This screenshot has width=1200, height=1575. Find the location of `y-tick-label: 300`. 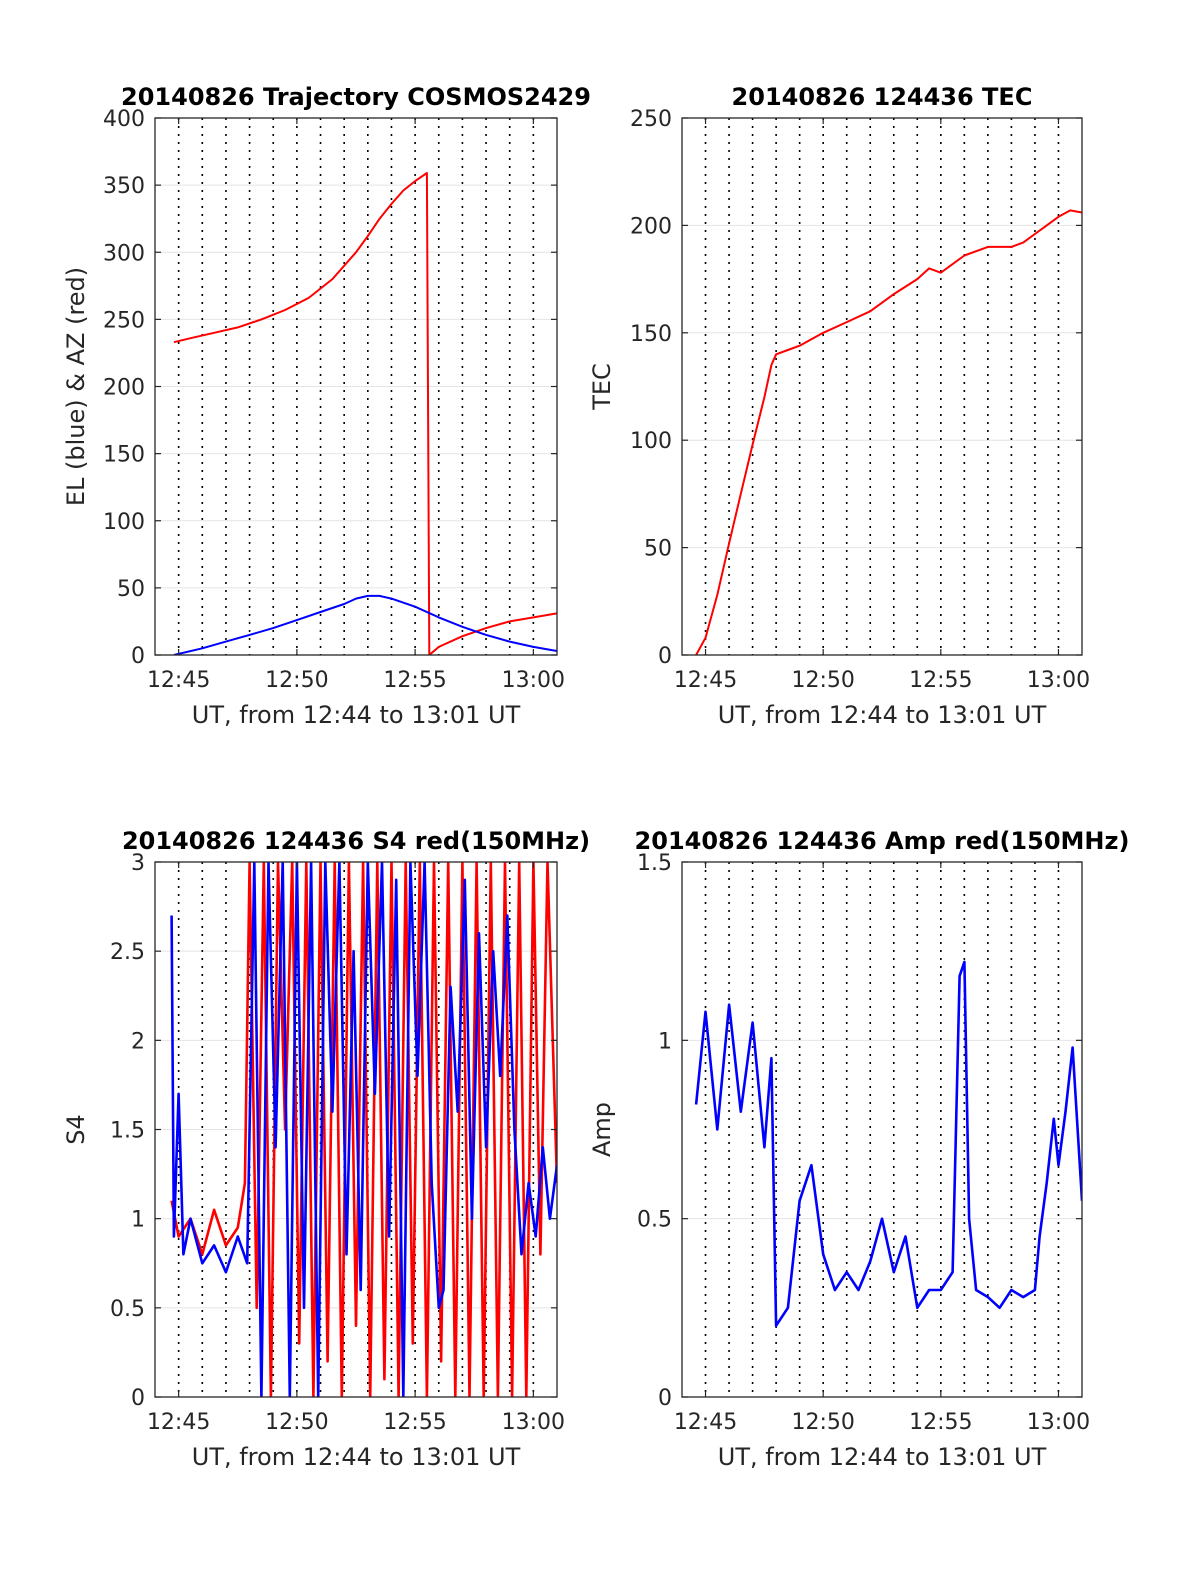

y-tick-label: 300 is located at coordinates (124, 253).